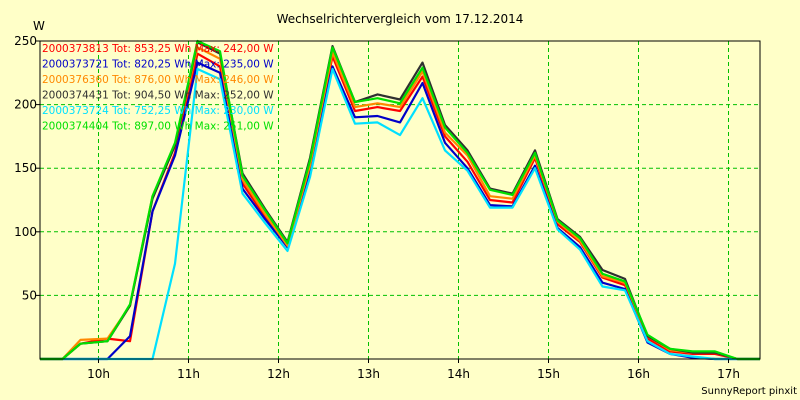 This screenshot has height=400, width=800. I want to click on y-tick-label: 200, so click(25, 105).